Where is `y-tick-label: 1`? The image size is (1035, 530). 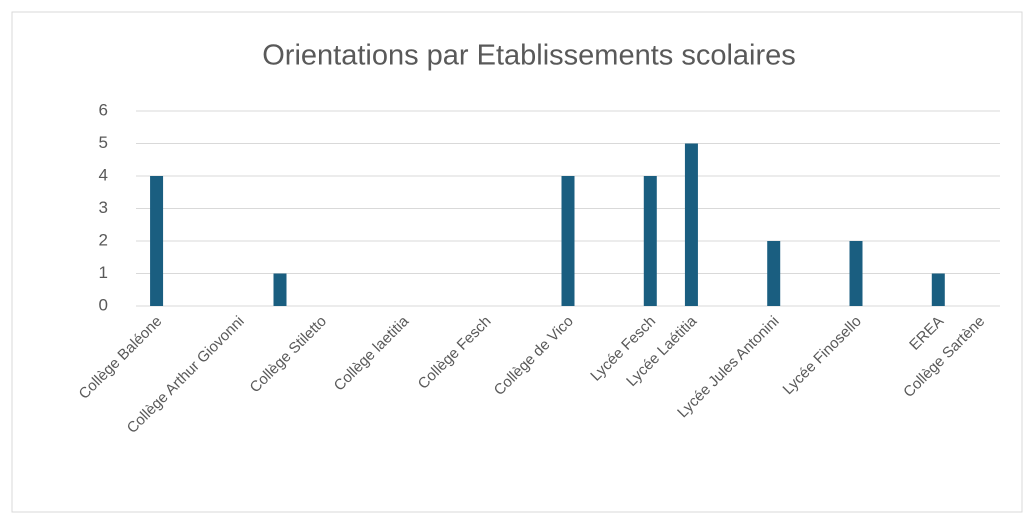
y-tick-label: 1 is located at coordinates (103, 272).